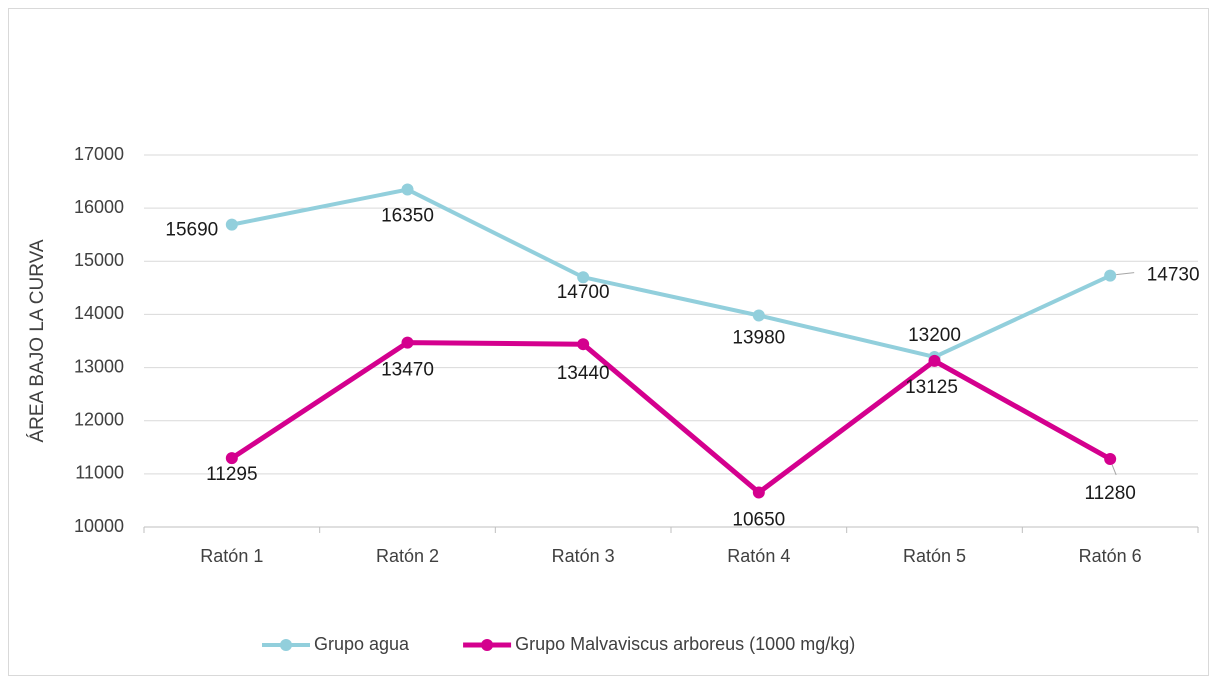  Describe the element at coordinates (583, 292) in the screenshot. I see `data-label: 14700` at that location.